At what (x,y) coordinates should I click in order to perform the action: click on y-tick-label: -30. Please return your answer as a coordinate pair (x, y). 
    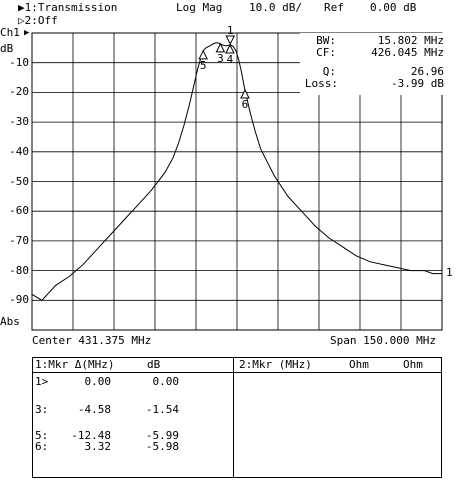
    Looking at the image, I should click on (14, 122).